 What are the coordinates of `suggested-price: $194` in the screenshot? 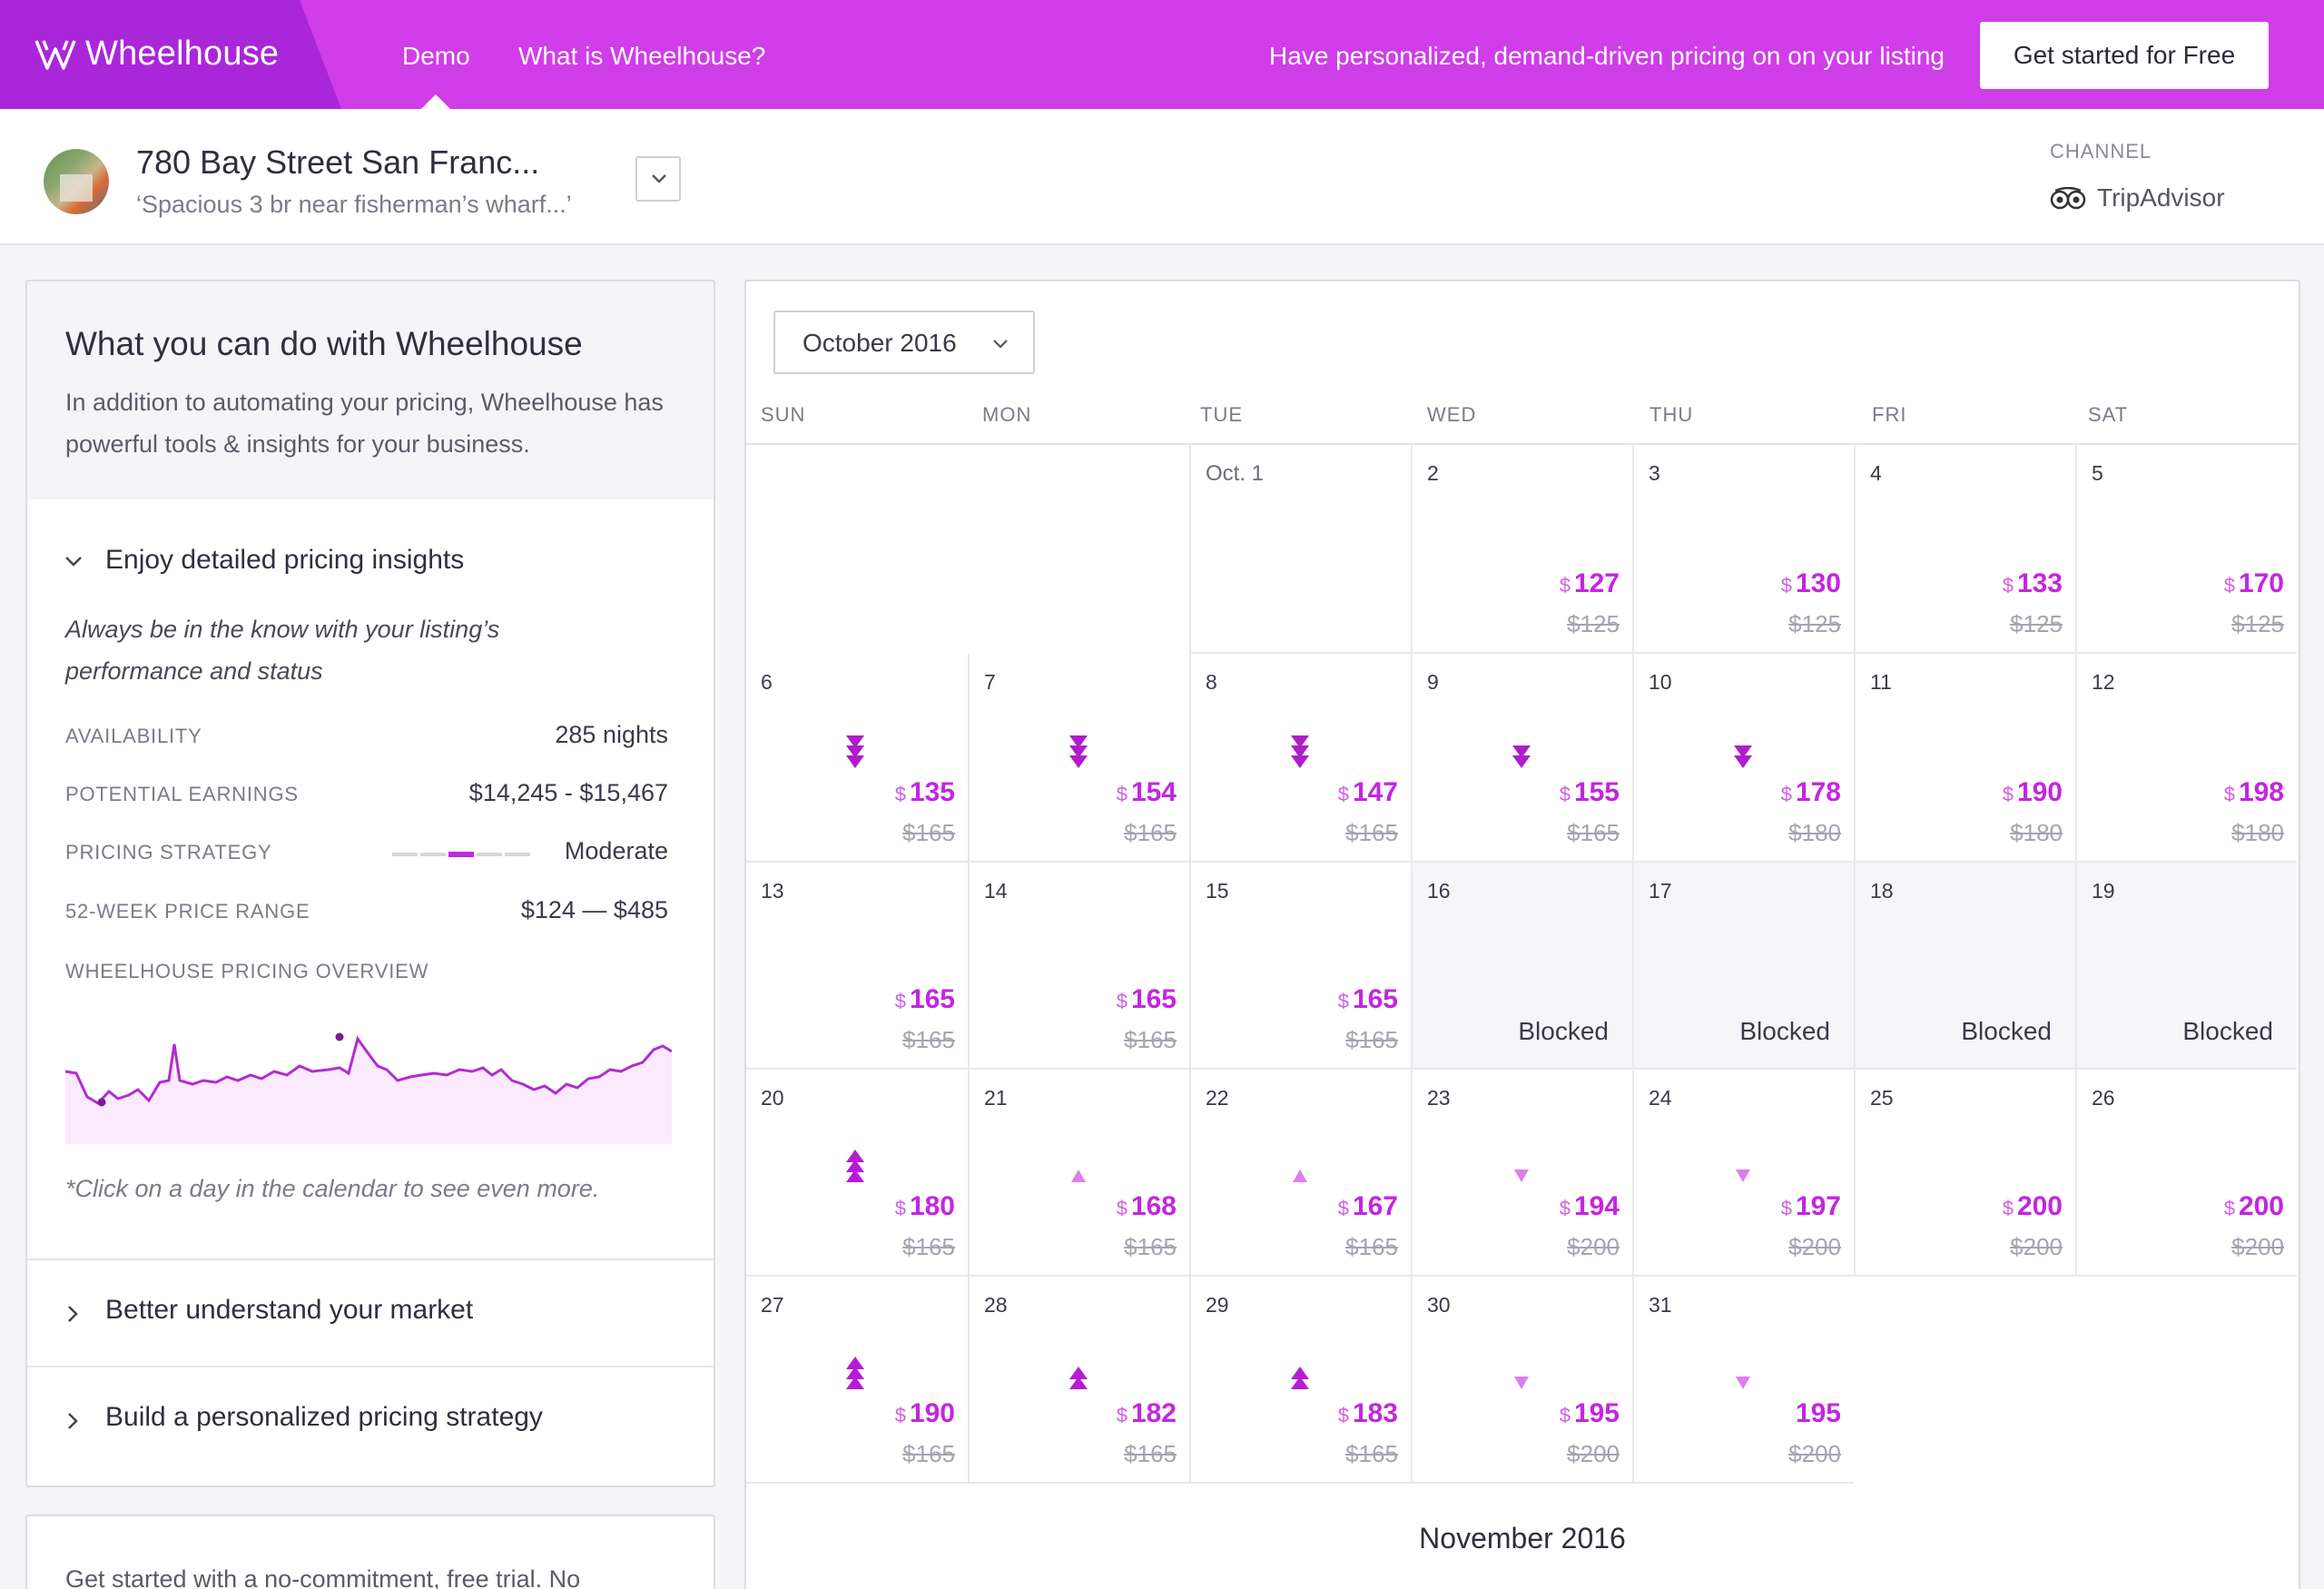 It's located at (1590, 1206).